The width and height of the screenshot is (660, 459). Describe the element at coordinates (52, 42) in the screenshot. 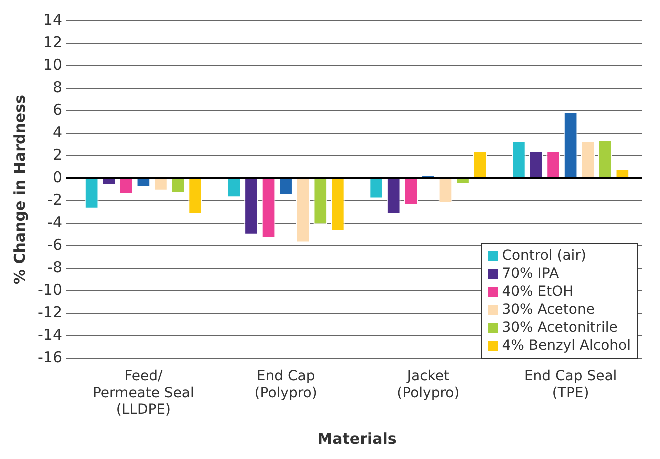

I see `y-tick-label: 12` at that location.